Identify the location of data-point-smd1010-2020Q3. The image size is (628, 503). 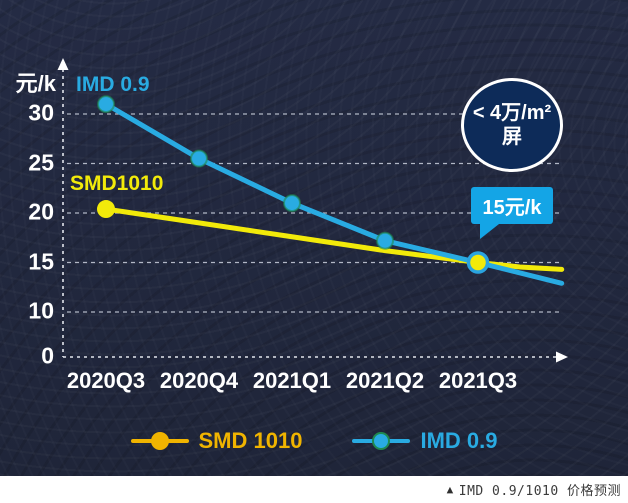
(106, 209).